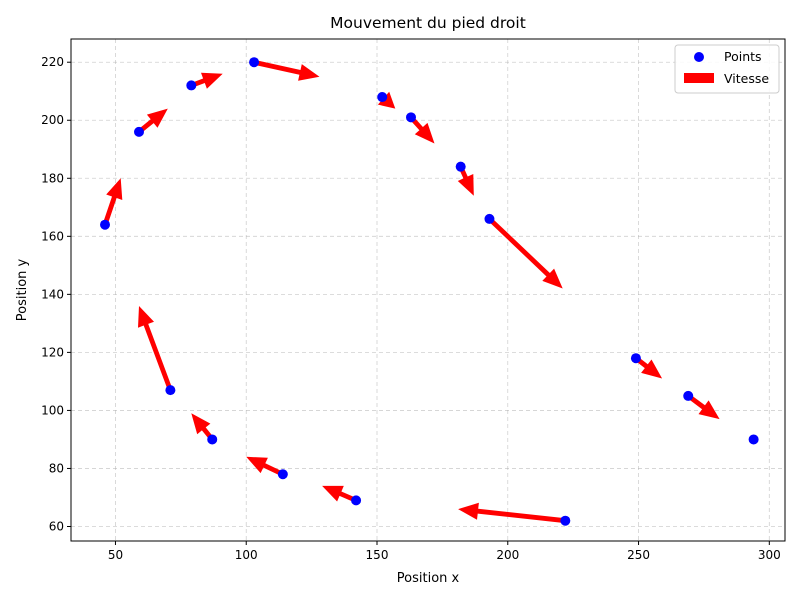  I want to click on y-tick-label: 120, so click(52, 352).